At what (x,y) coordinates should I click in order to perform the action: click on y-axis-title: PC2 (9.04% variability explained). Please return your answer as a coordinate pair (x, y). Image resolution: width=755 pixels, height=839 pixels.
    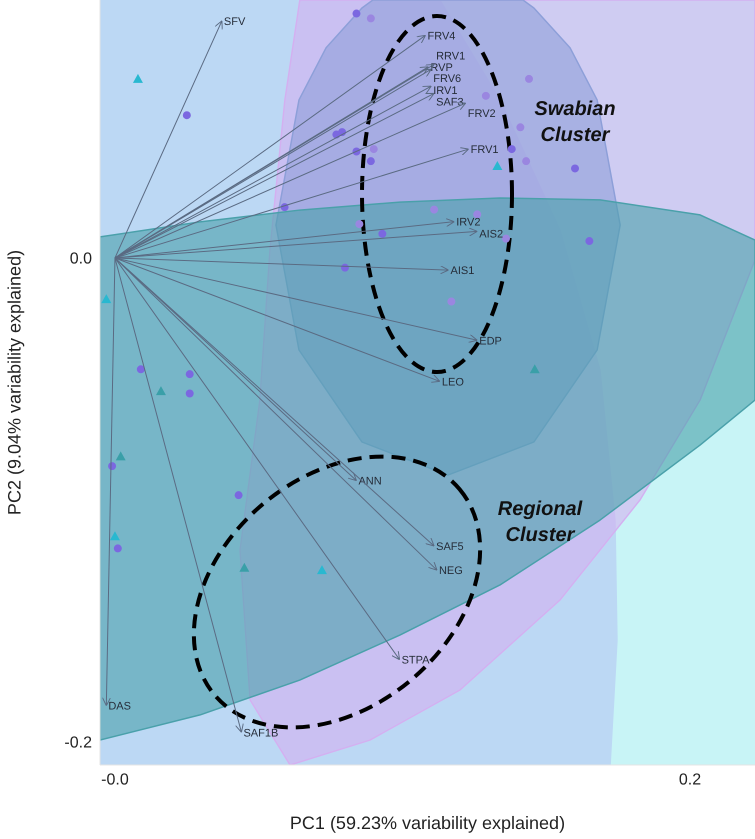
    Looking at the image, I should click on (14, 383).